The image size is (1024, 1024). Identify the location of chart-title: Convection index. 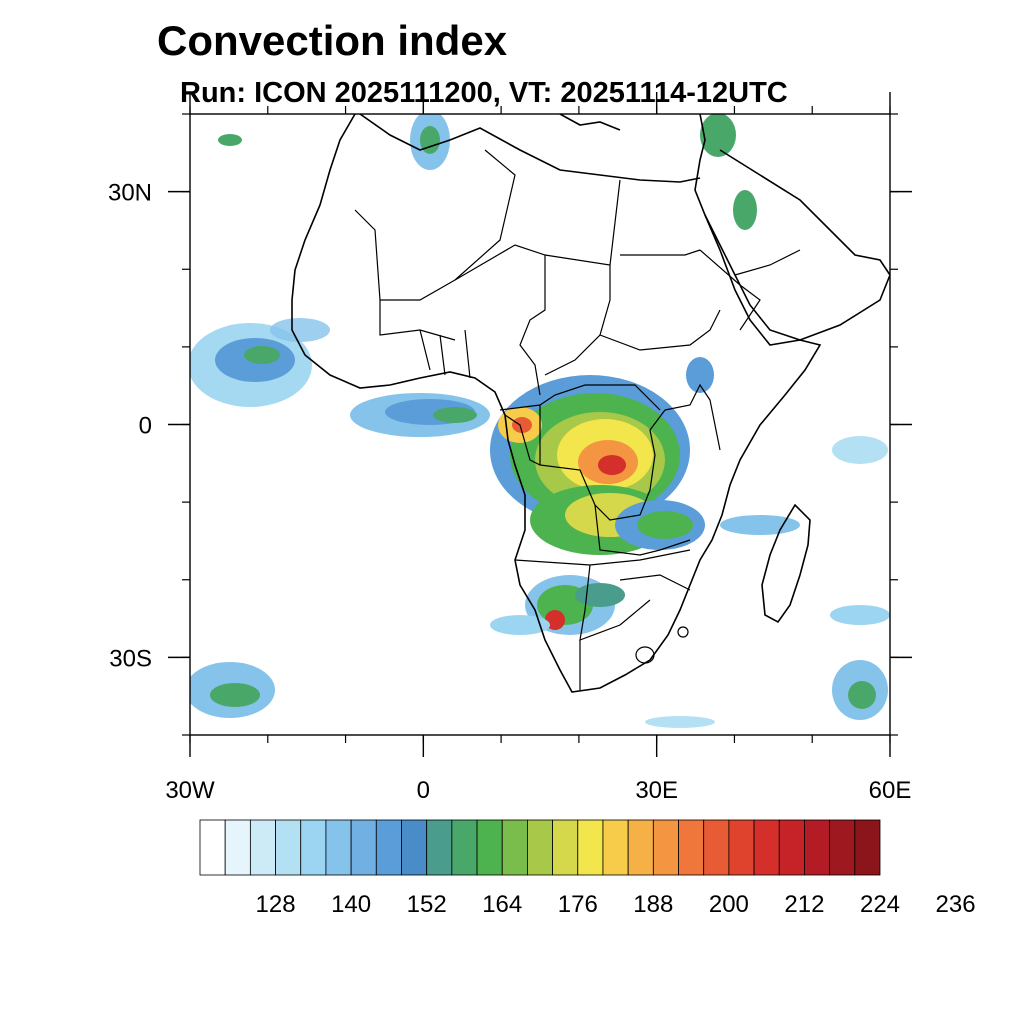
(332, 40).